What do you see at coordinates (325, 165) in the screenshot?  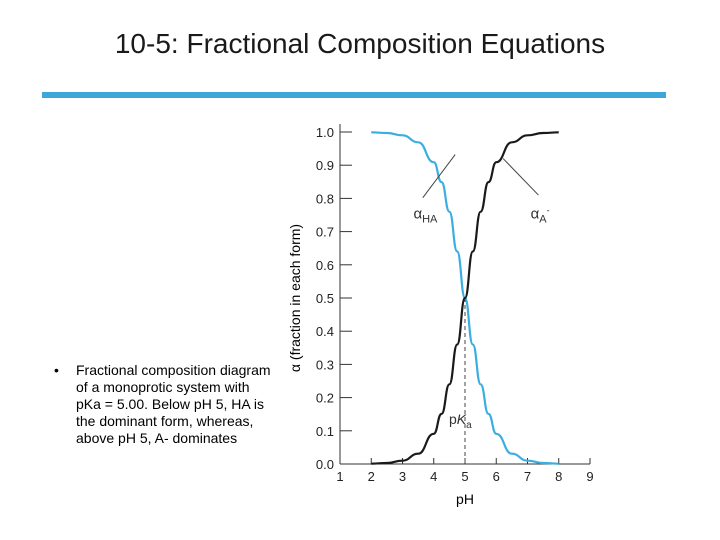 I see `y-tick-label: 0.9` at bounding box center [325, 165].